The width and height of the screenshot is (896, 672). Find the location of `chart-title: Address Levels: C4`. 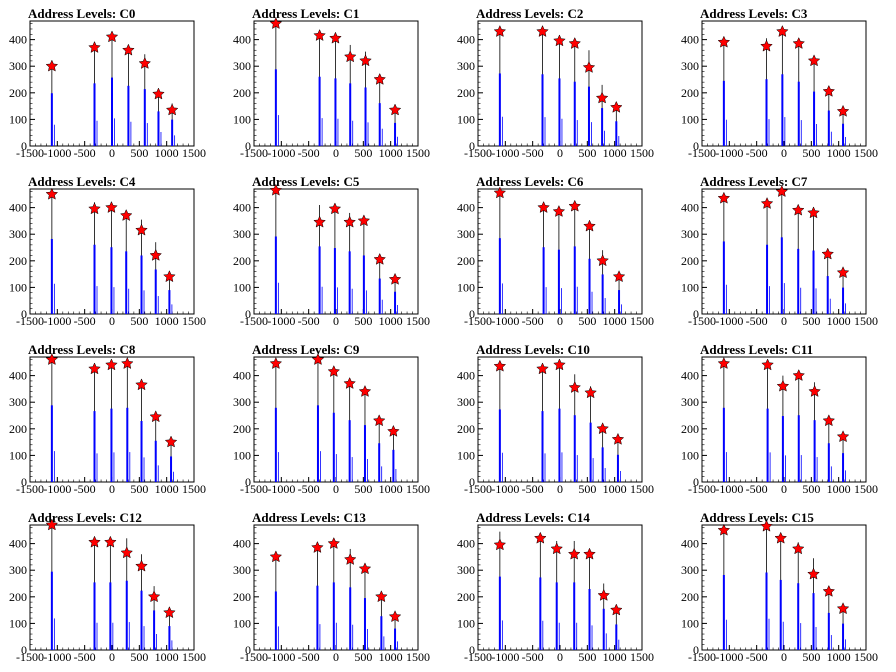

chart-title: Address Levels: C4 is located at coordinates (82, 181).